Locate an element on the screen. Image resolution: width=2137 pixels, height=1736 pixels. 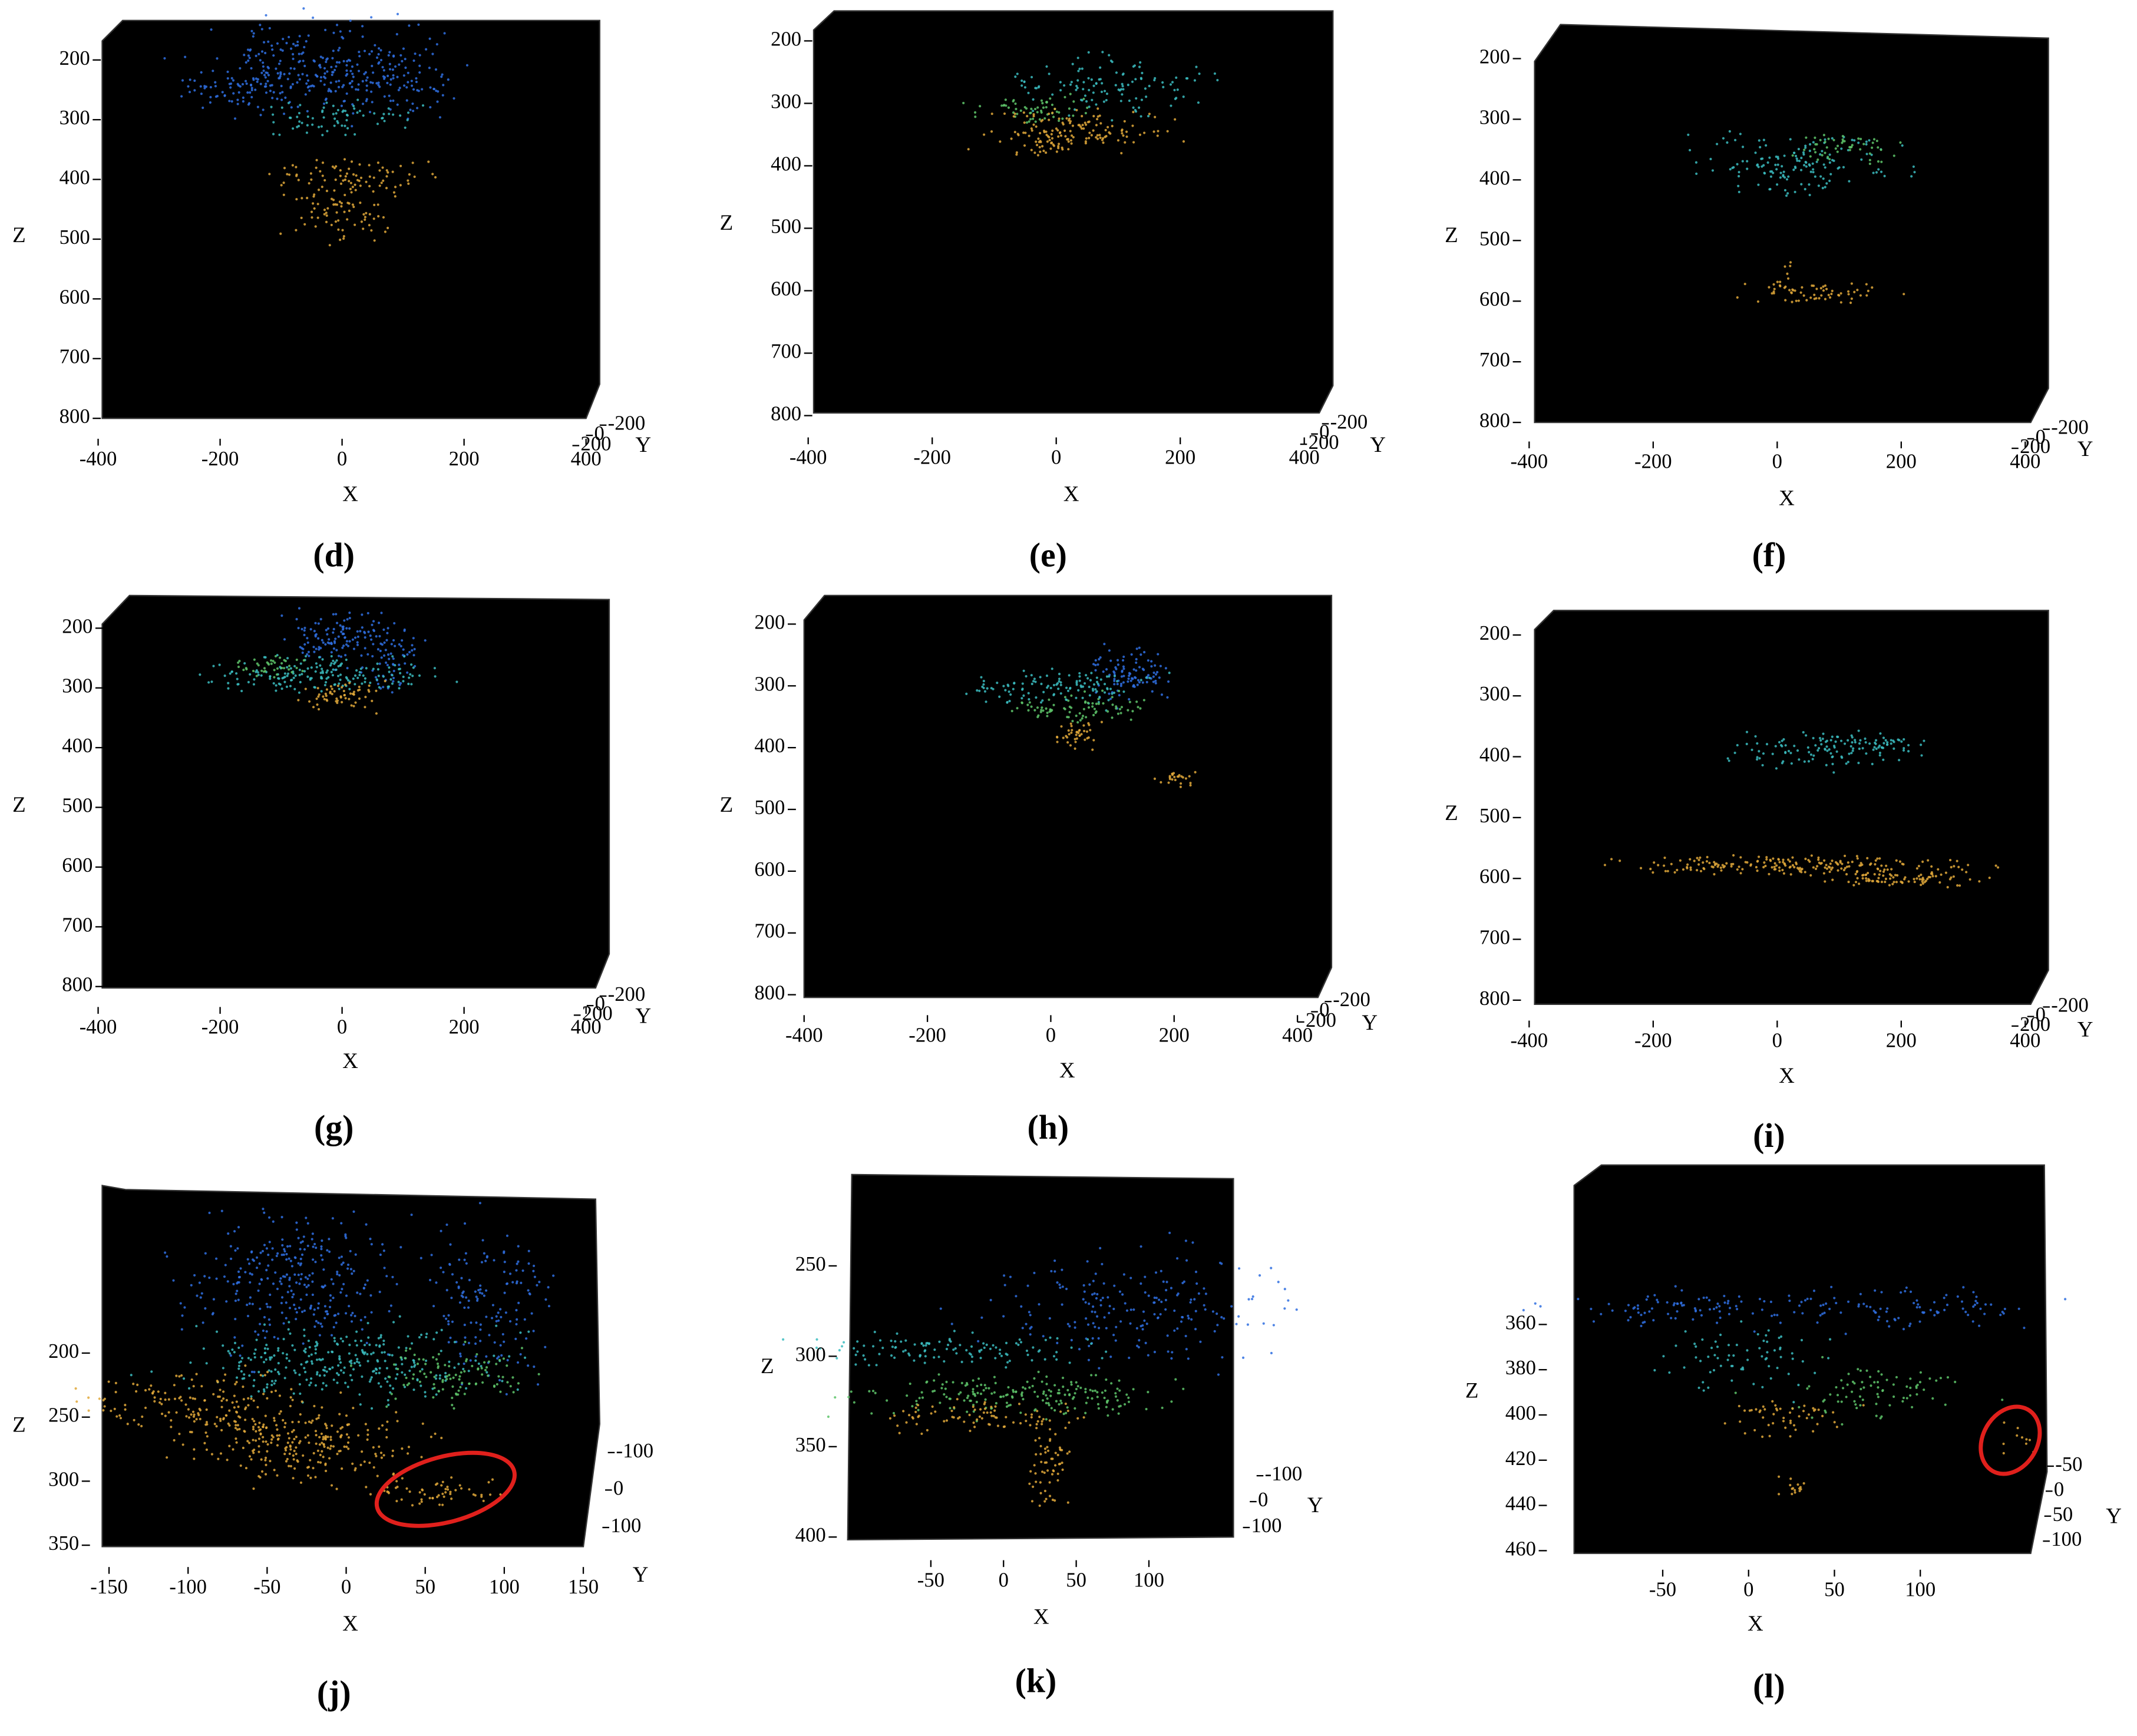
panel-caption: (i) is located at coordinates (1769, 1135).